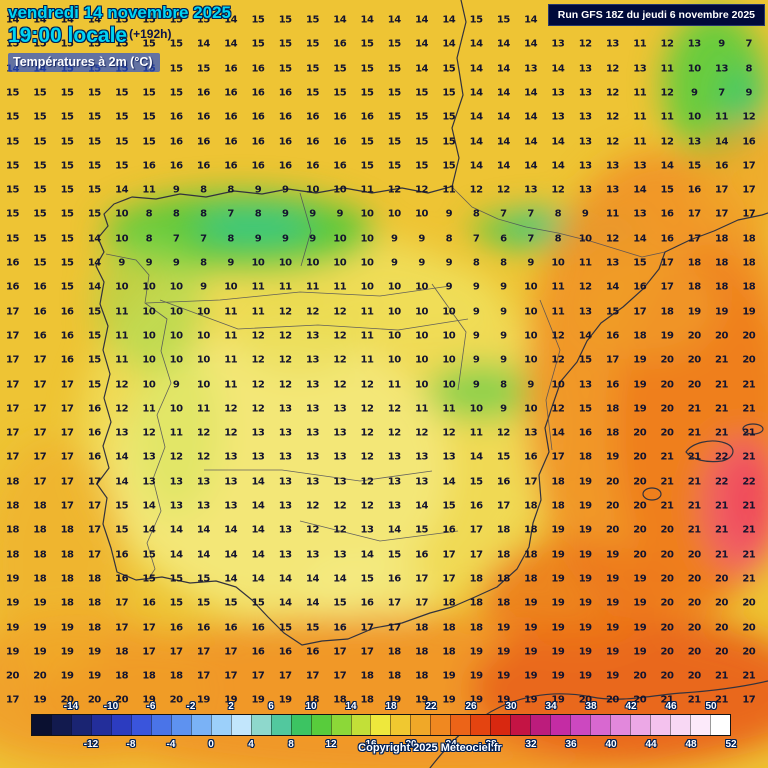  I want to click on france-mediterranean-coastline, so click(716, 232).